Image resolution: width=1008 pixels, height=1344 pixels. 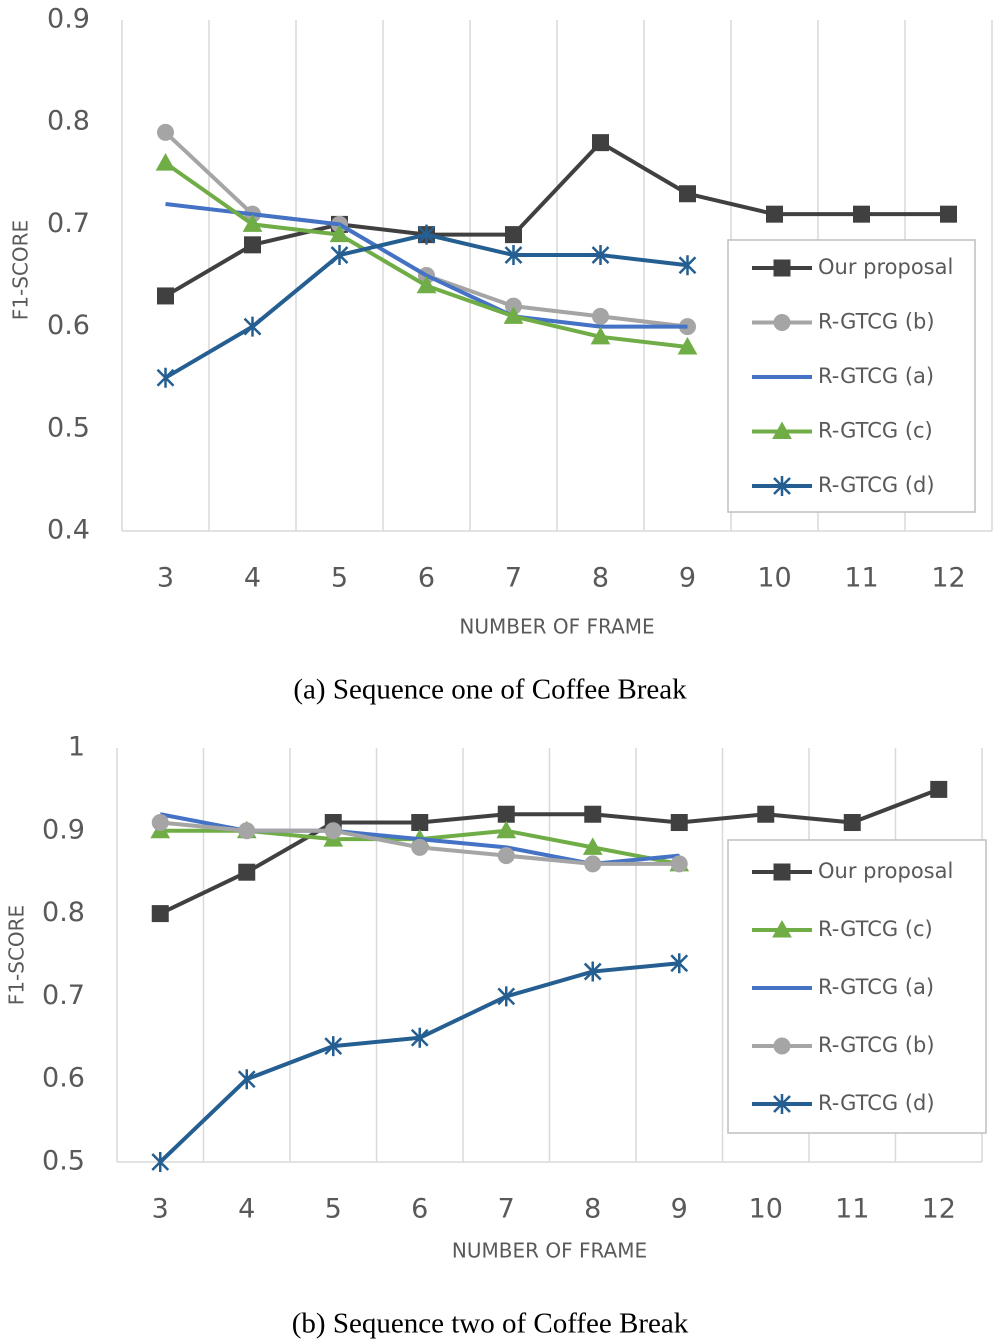 I want to click on caption: (a) Sequence one of Coffee Break, so click(x=490, y=690).